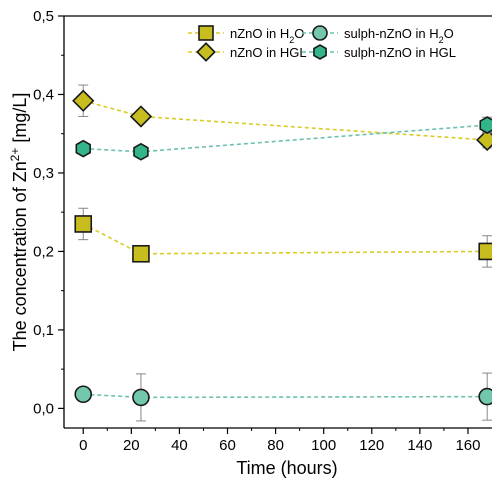 This screenshot has height=481, width=492. Describe the element at coordinates (43, 408) in the screenshot. I see `y-tick-label: 0,0` at that location.